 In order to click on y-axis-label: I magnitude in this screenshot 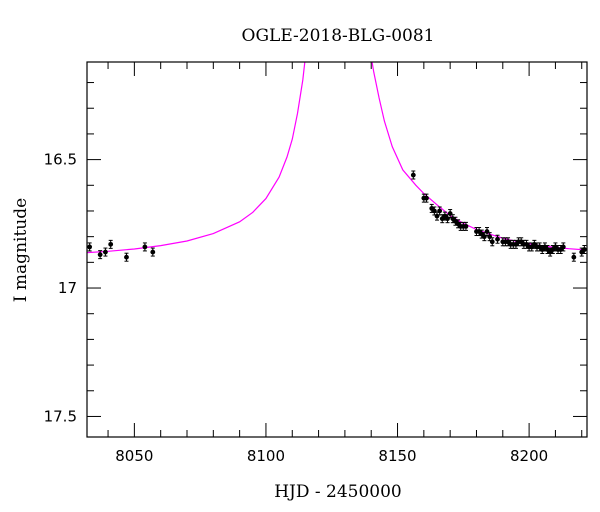, I will do `click(21, 250)`.